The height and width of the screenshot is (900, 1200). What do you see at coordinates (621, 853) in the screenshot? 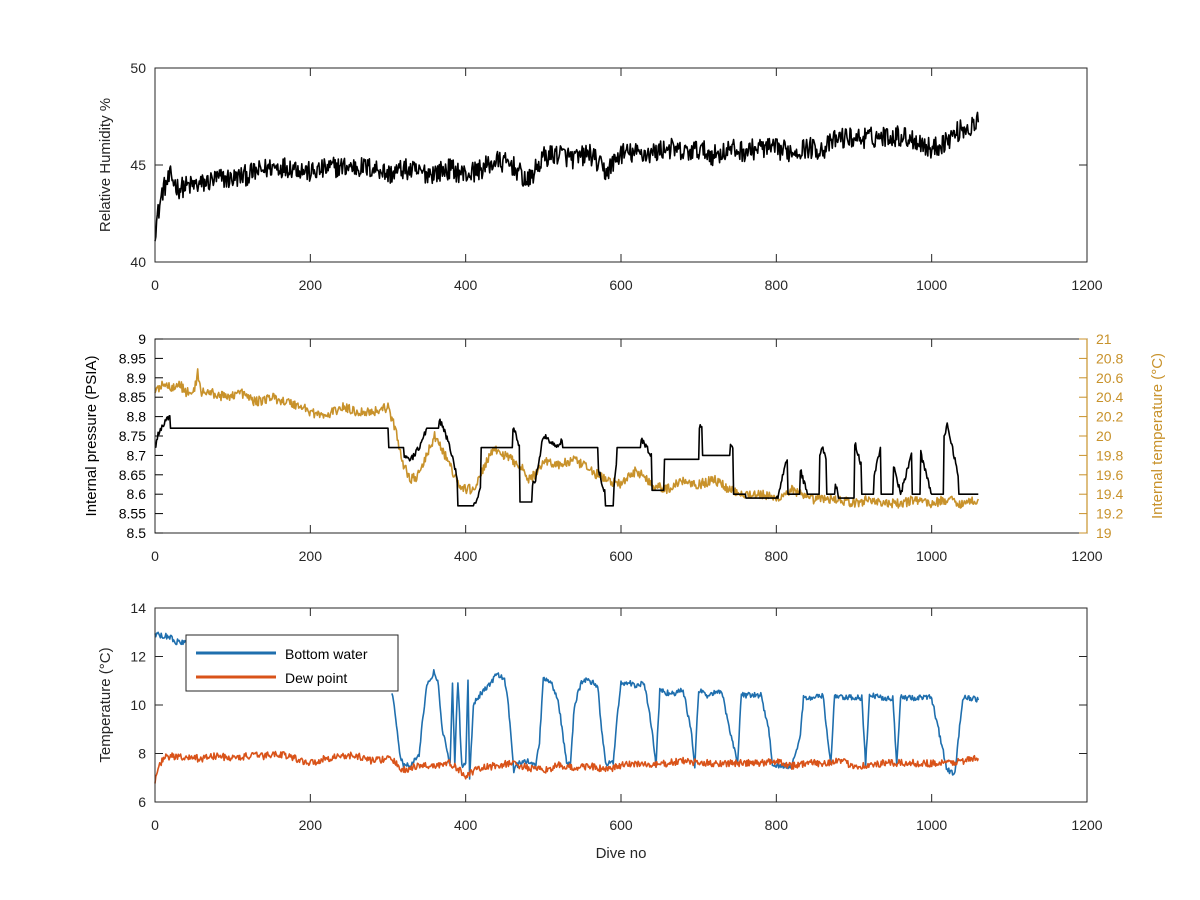
I see `x-axis-label: Dive no` at bounding box center [621, 853].